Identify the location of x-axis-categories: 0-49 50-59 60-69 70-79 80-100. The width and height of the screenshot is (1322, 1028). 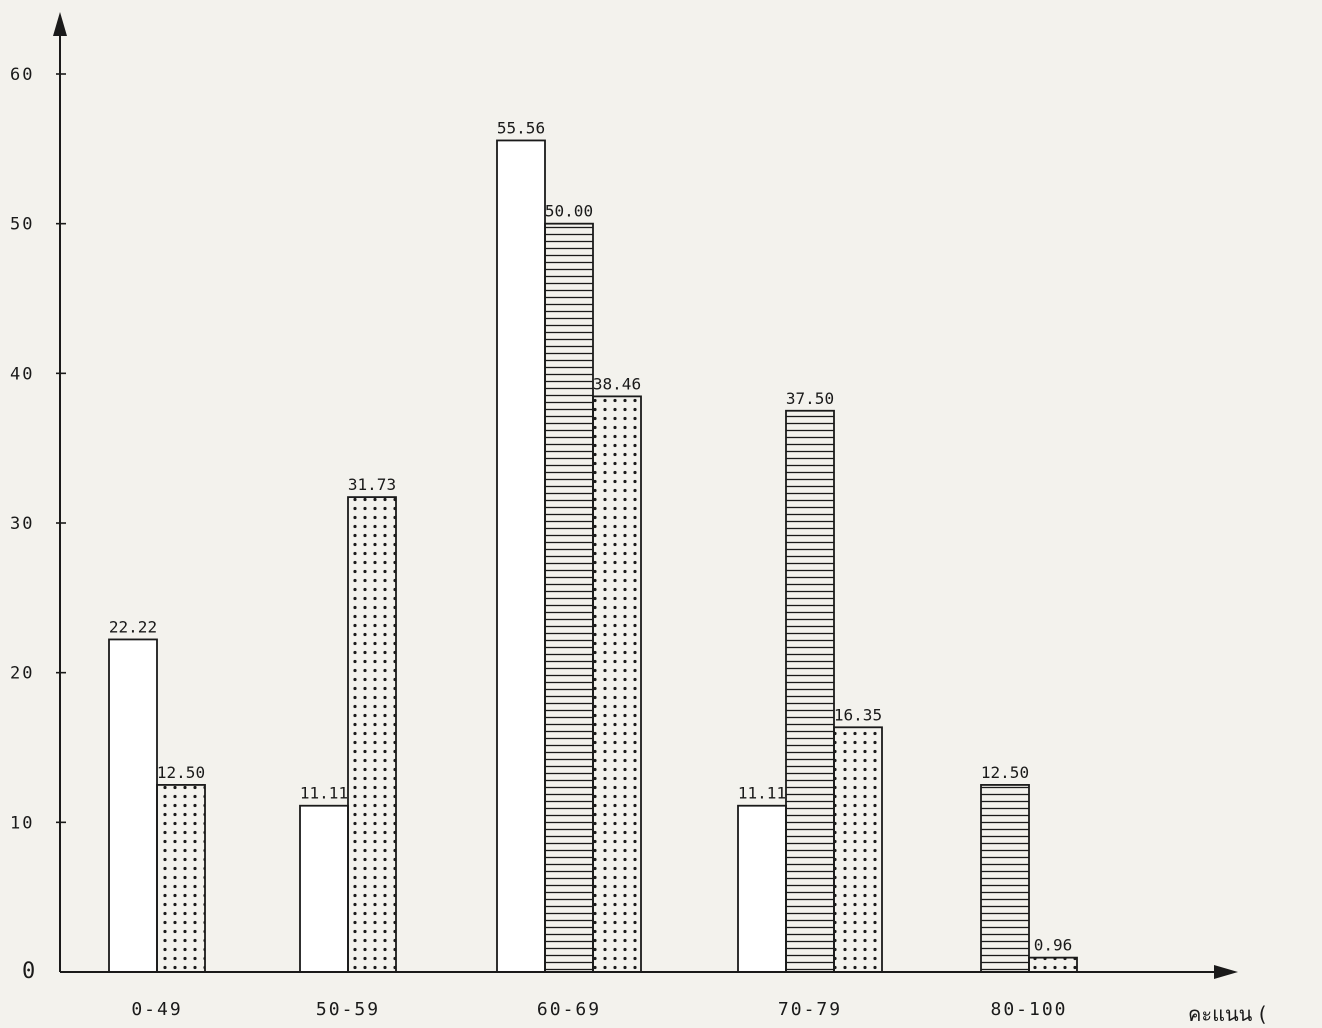
(599, 1009).